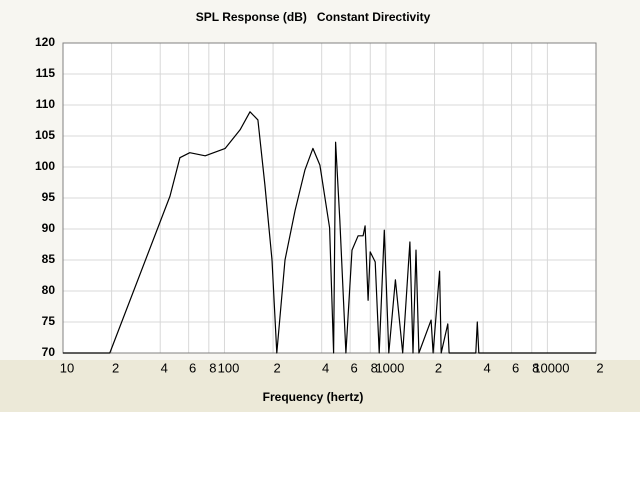 Image resolution: width=640 pixels, height=485 pixels. What do you see at coordinates (49, 321) in the screenshot?
I see `y-tick-label: 75` at bounding box center [49, 321].